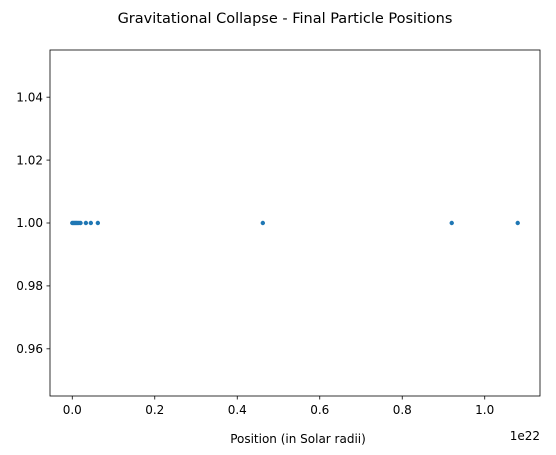 This screenshot has height=455, width=556. I want to click on x-tick-label: 0.2, so click(154, 410).